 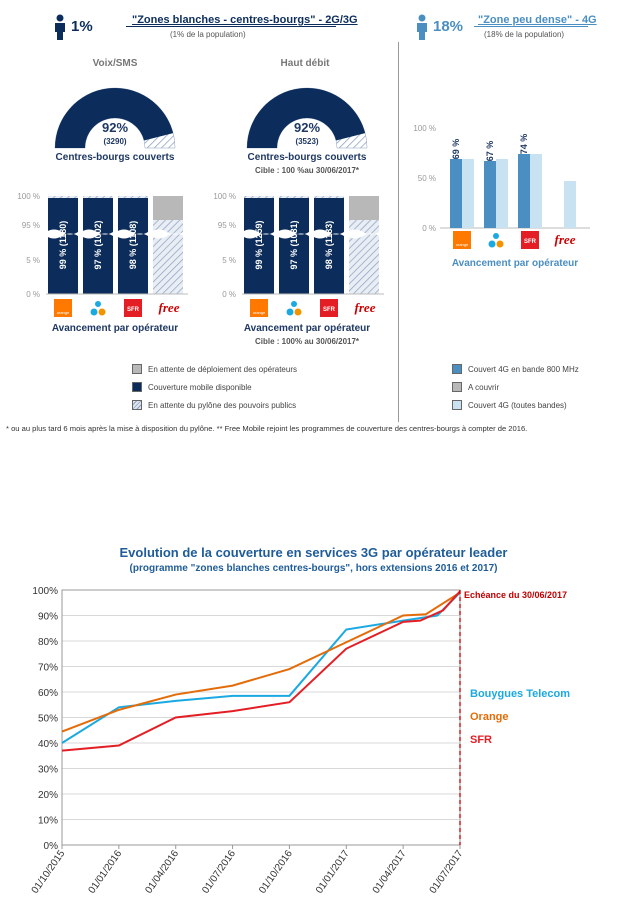 I want to click on zpd-subtitle: (18% de la population), so click(x=524, y=34).